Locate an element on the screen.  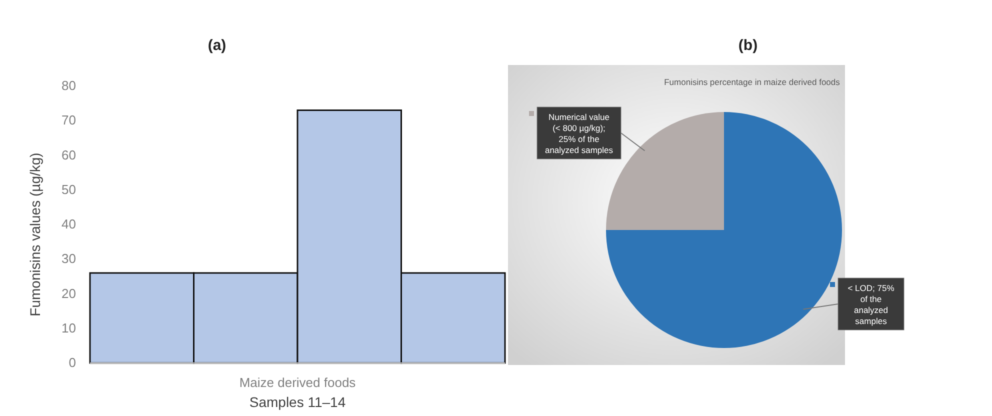
y-axis-title: Fumonisins values (µg/kg) is located at coordinates (35, 234).